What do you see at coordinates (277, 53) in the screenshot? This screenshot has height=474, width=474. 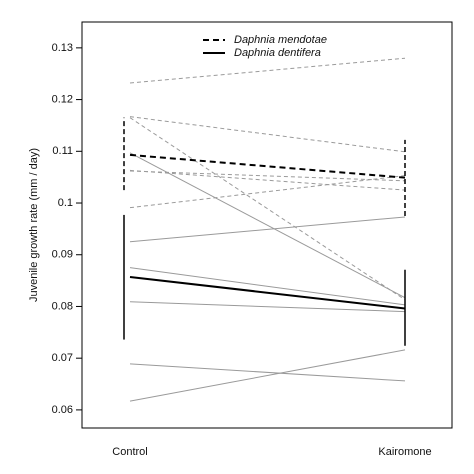 I see `legend-label: Daphnia dentifera` at bounding box center [277, 53].